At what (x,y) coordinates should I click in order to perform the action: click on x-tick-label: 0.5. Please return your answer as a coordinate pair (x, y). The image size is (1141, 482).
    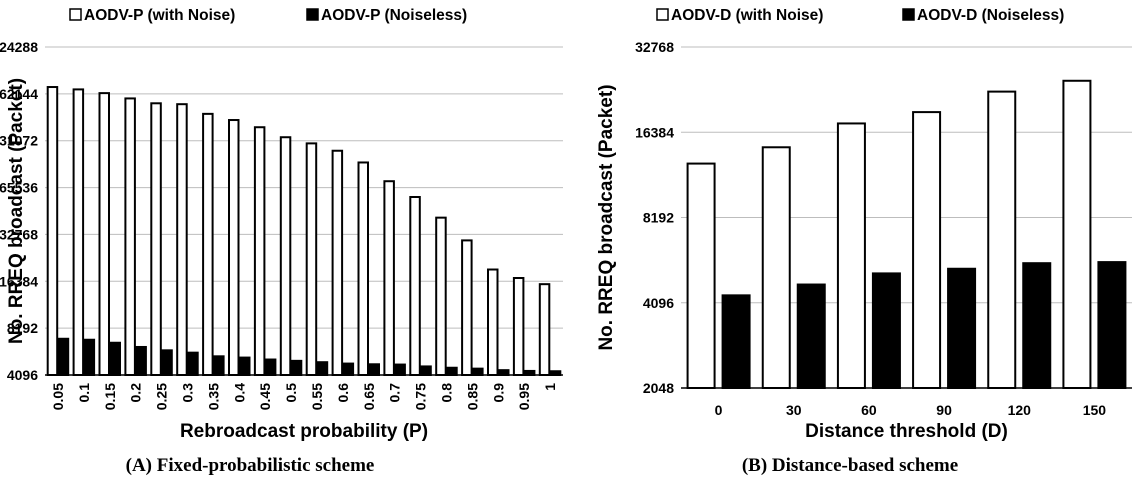
    Looking at the image, I should click on (291, 393).